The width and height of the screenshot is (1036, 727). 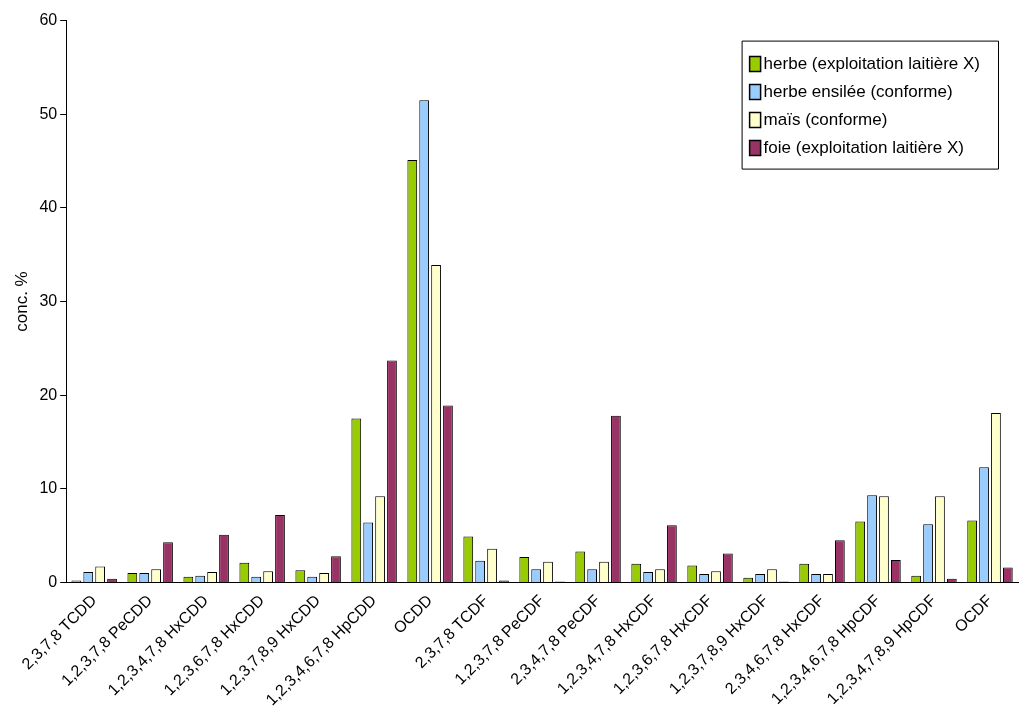 I want to click on legend-label: foie (exploitation laitière X), so click(x=863, y=148).